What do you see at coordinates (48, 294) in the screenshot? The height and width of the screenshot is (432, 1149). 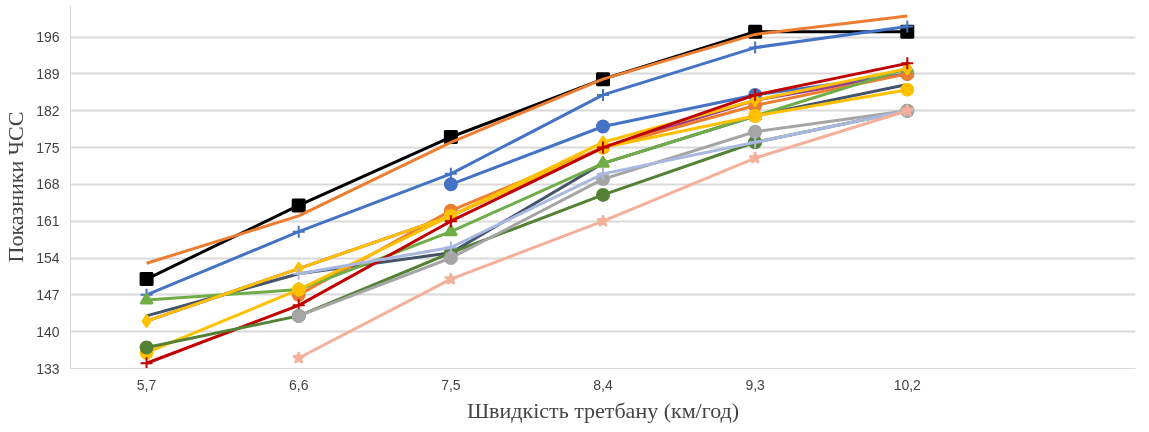 I see `y-tick-label: 147` at bounding box center [48, 294].